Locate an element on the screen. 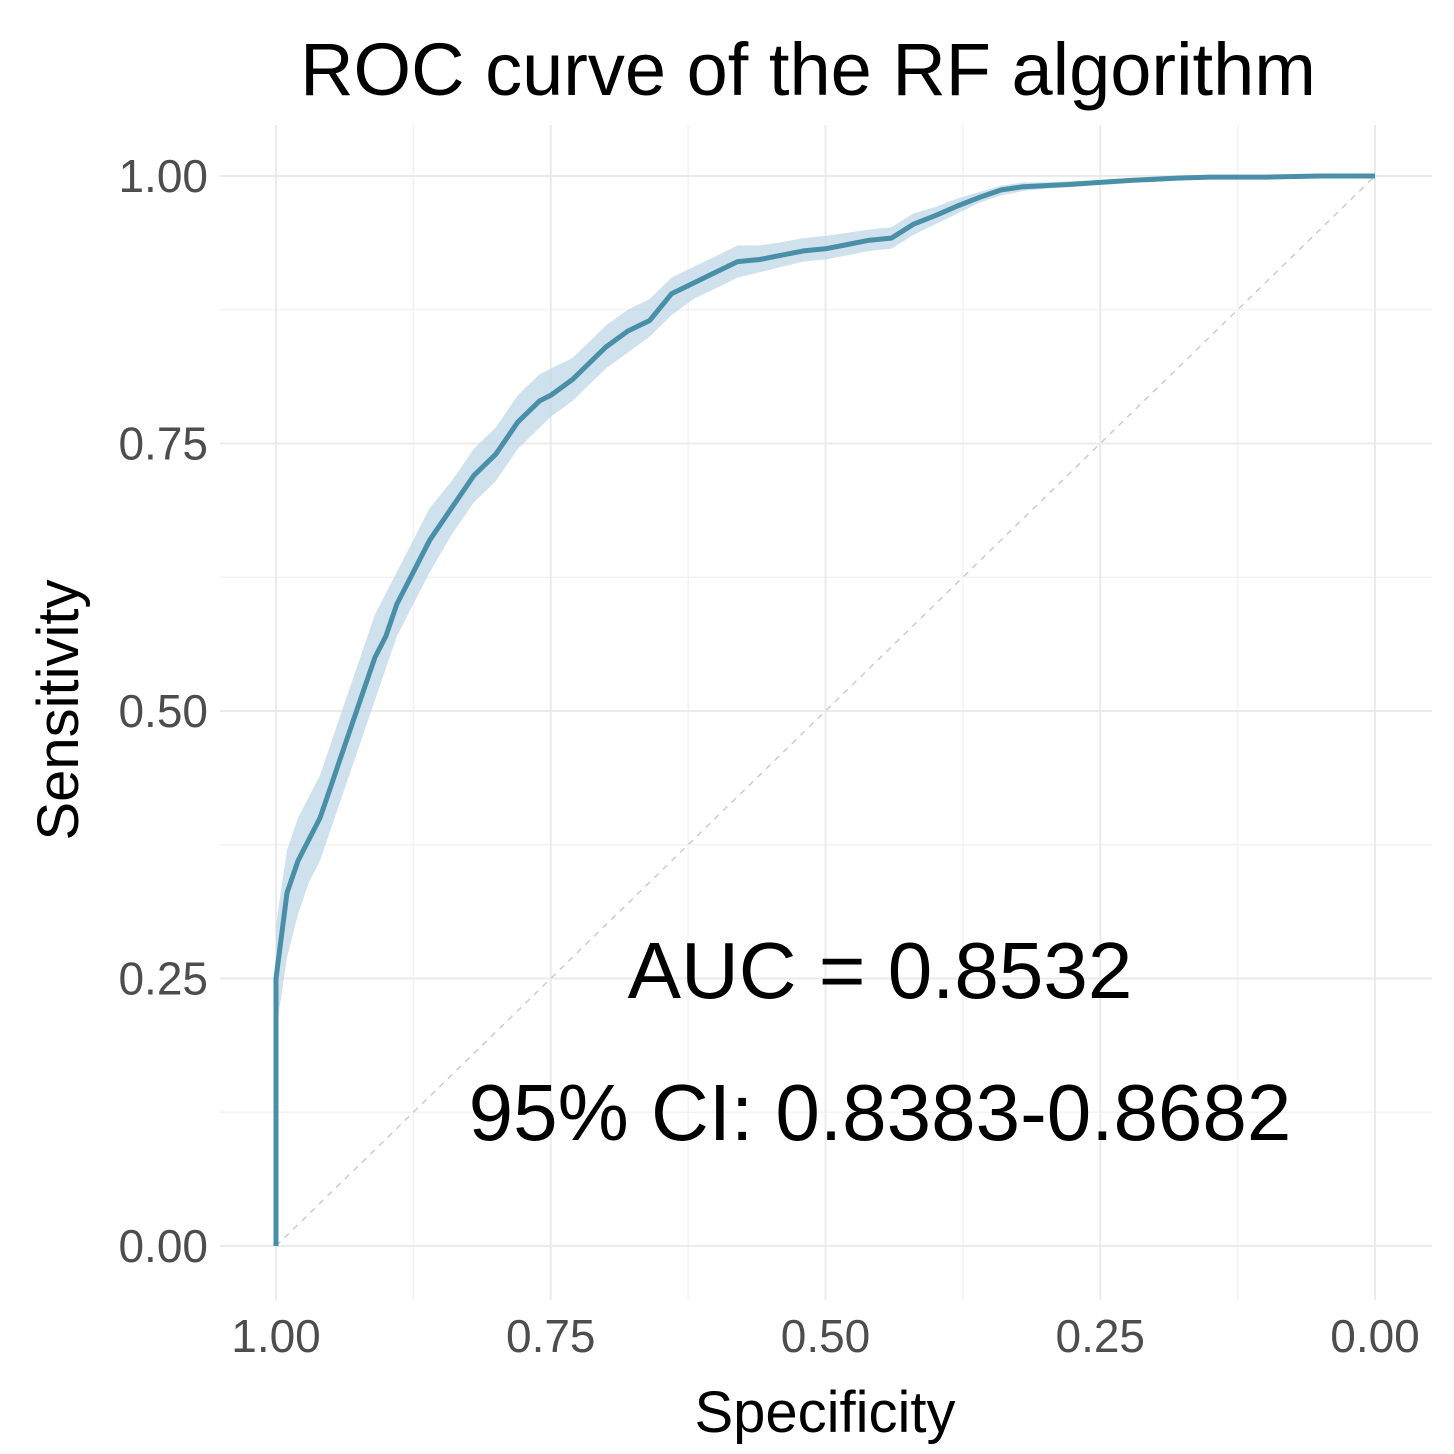 Image resolution: width=1454 pixels, height=1454 pixels. y-tick-label: 1.00 is located at coordinates (163, 176).